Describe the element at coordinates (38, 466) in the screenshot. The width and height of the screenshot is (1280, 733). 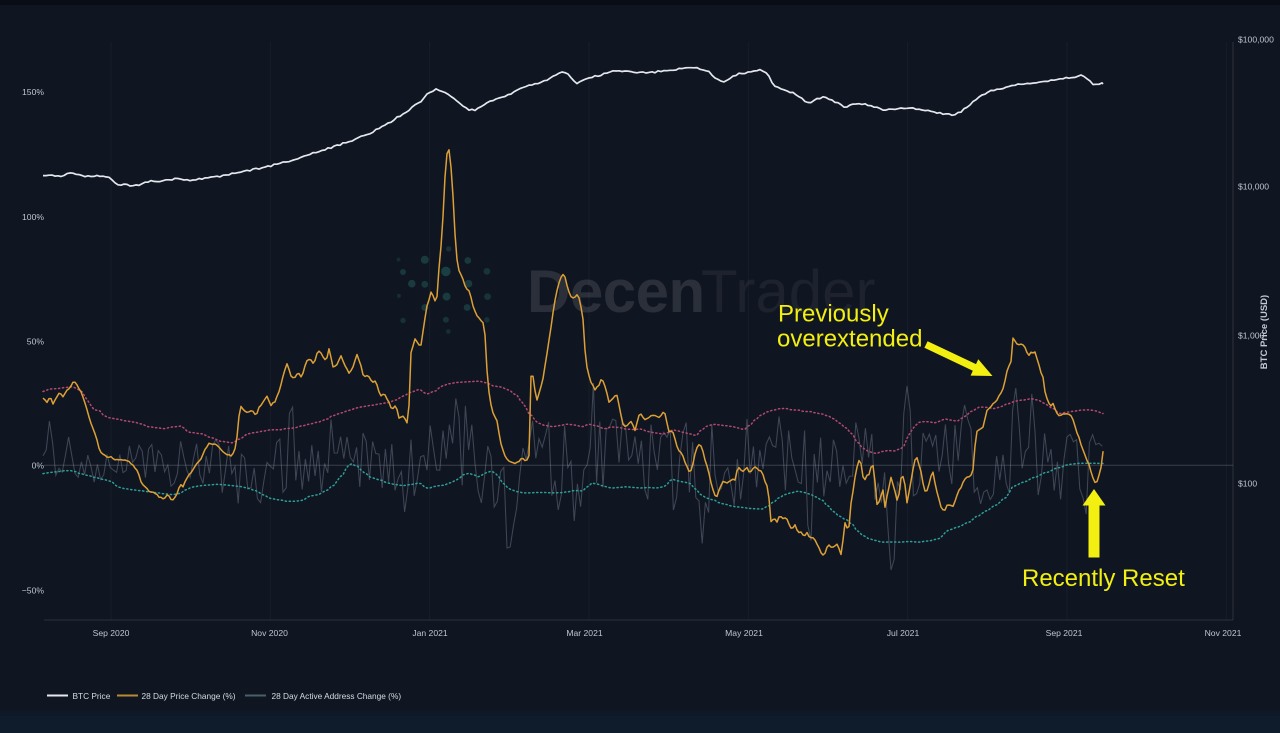
I see `svg-text: 0%` at that location.